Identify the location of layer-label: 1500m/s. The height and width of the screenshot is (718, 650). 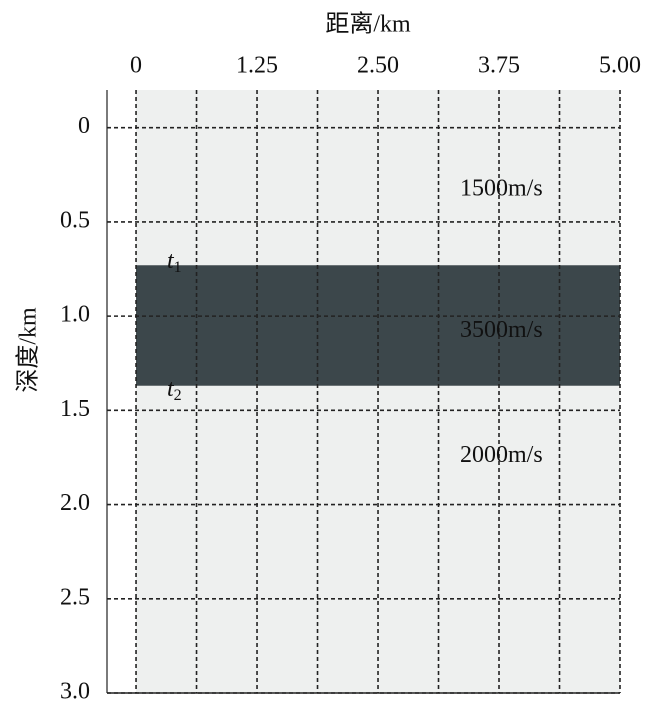
(501, 188).